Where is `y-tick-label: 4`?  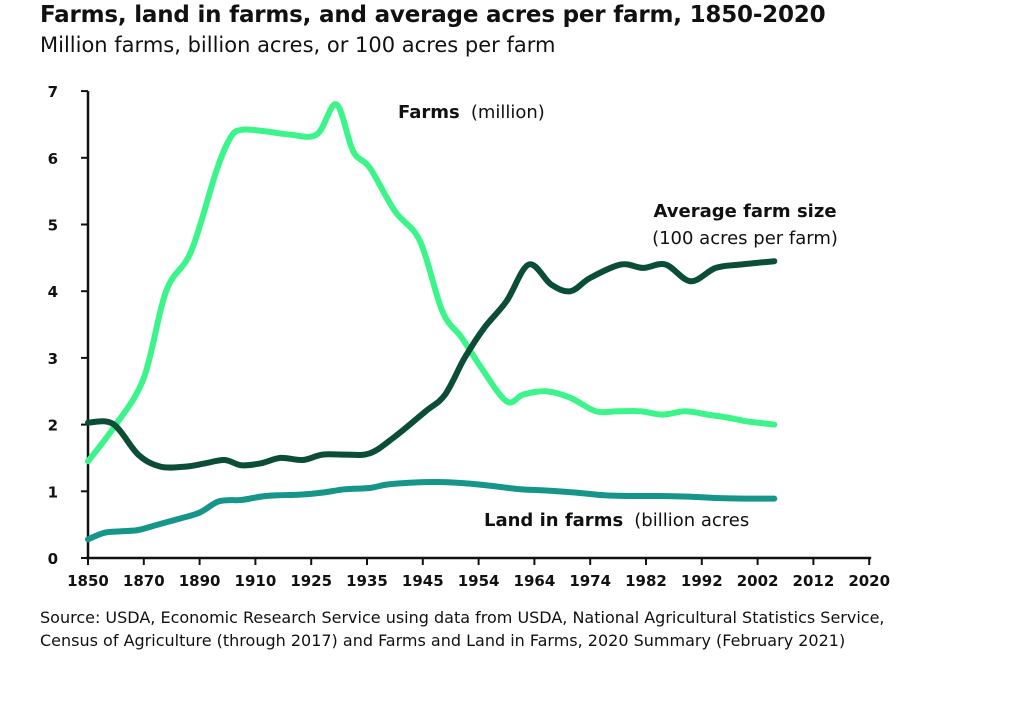
y-tick-label: 4 is located at coordinates (53, 292).